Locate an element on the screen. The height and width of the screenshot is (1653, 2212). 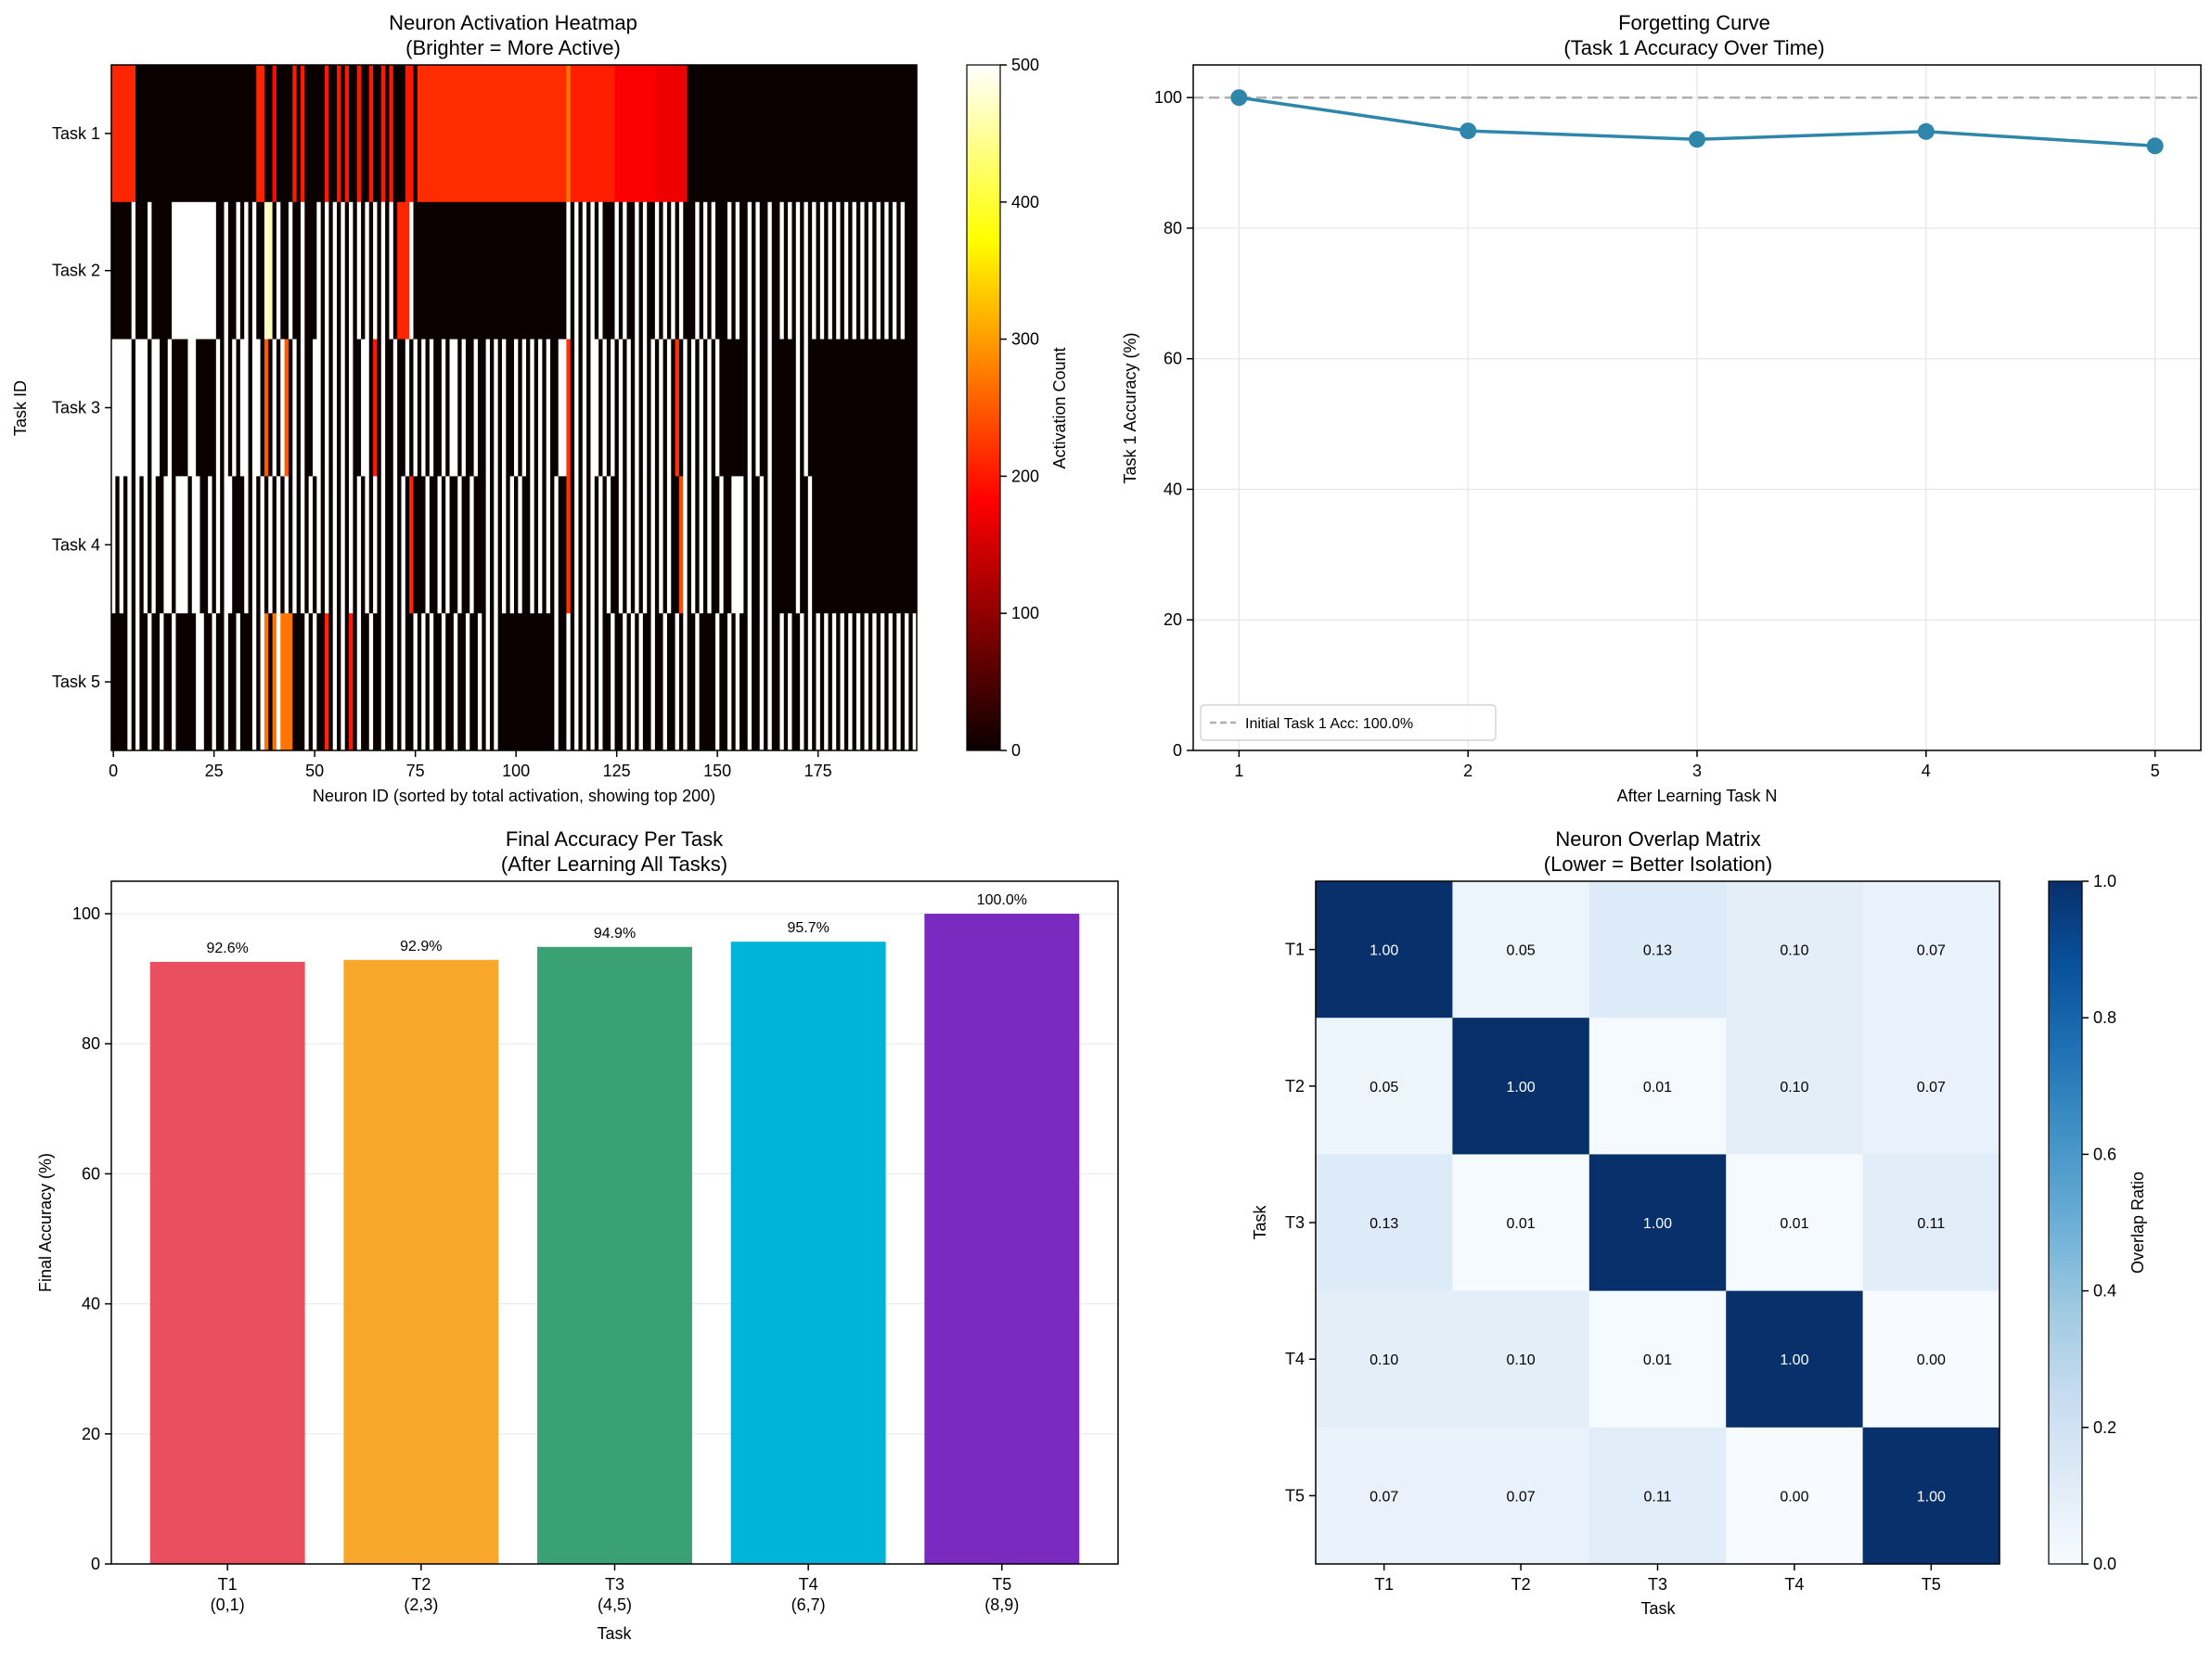
x-tick-label: T2 is located at coordinates (1521, 1585).